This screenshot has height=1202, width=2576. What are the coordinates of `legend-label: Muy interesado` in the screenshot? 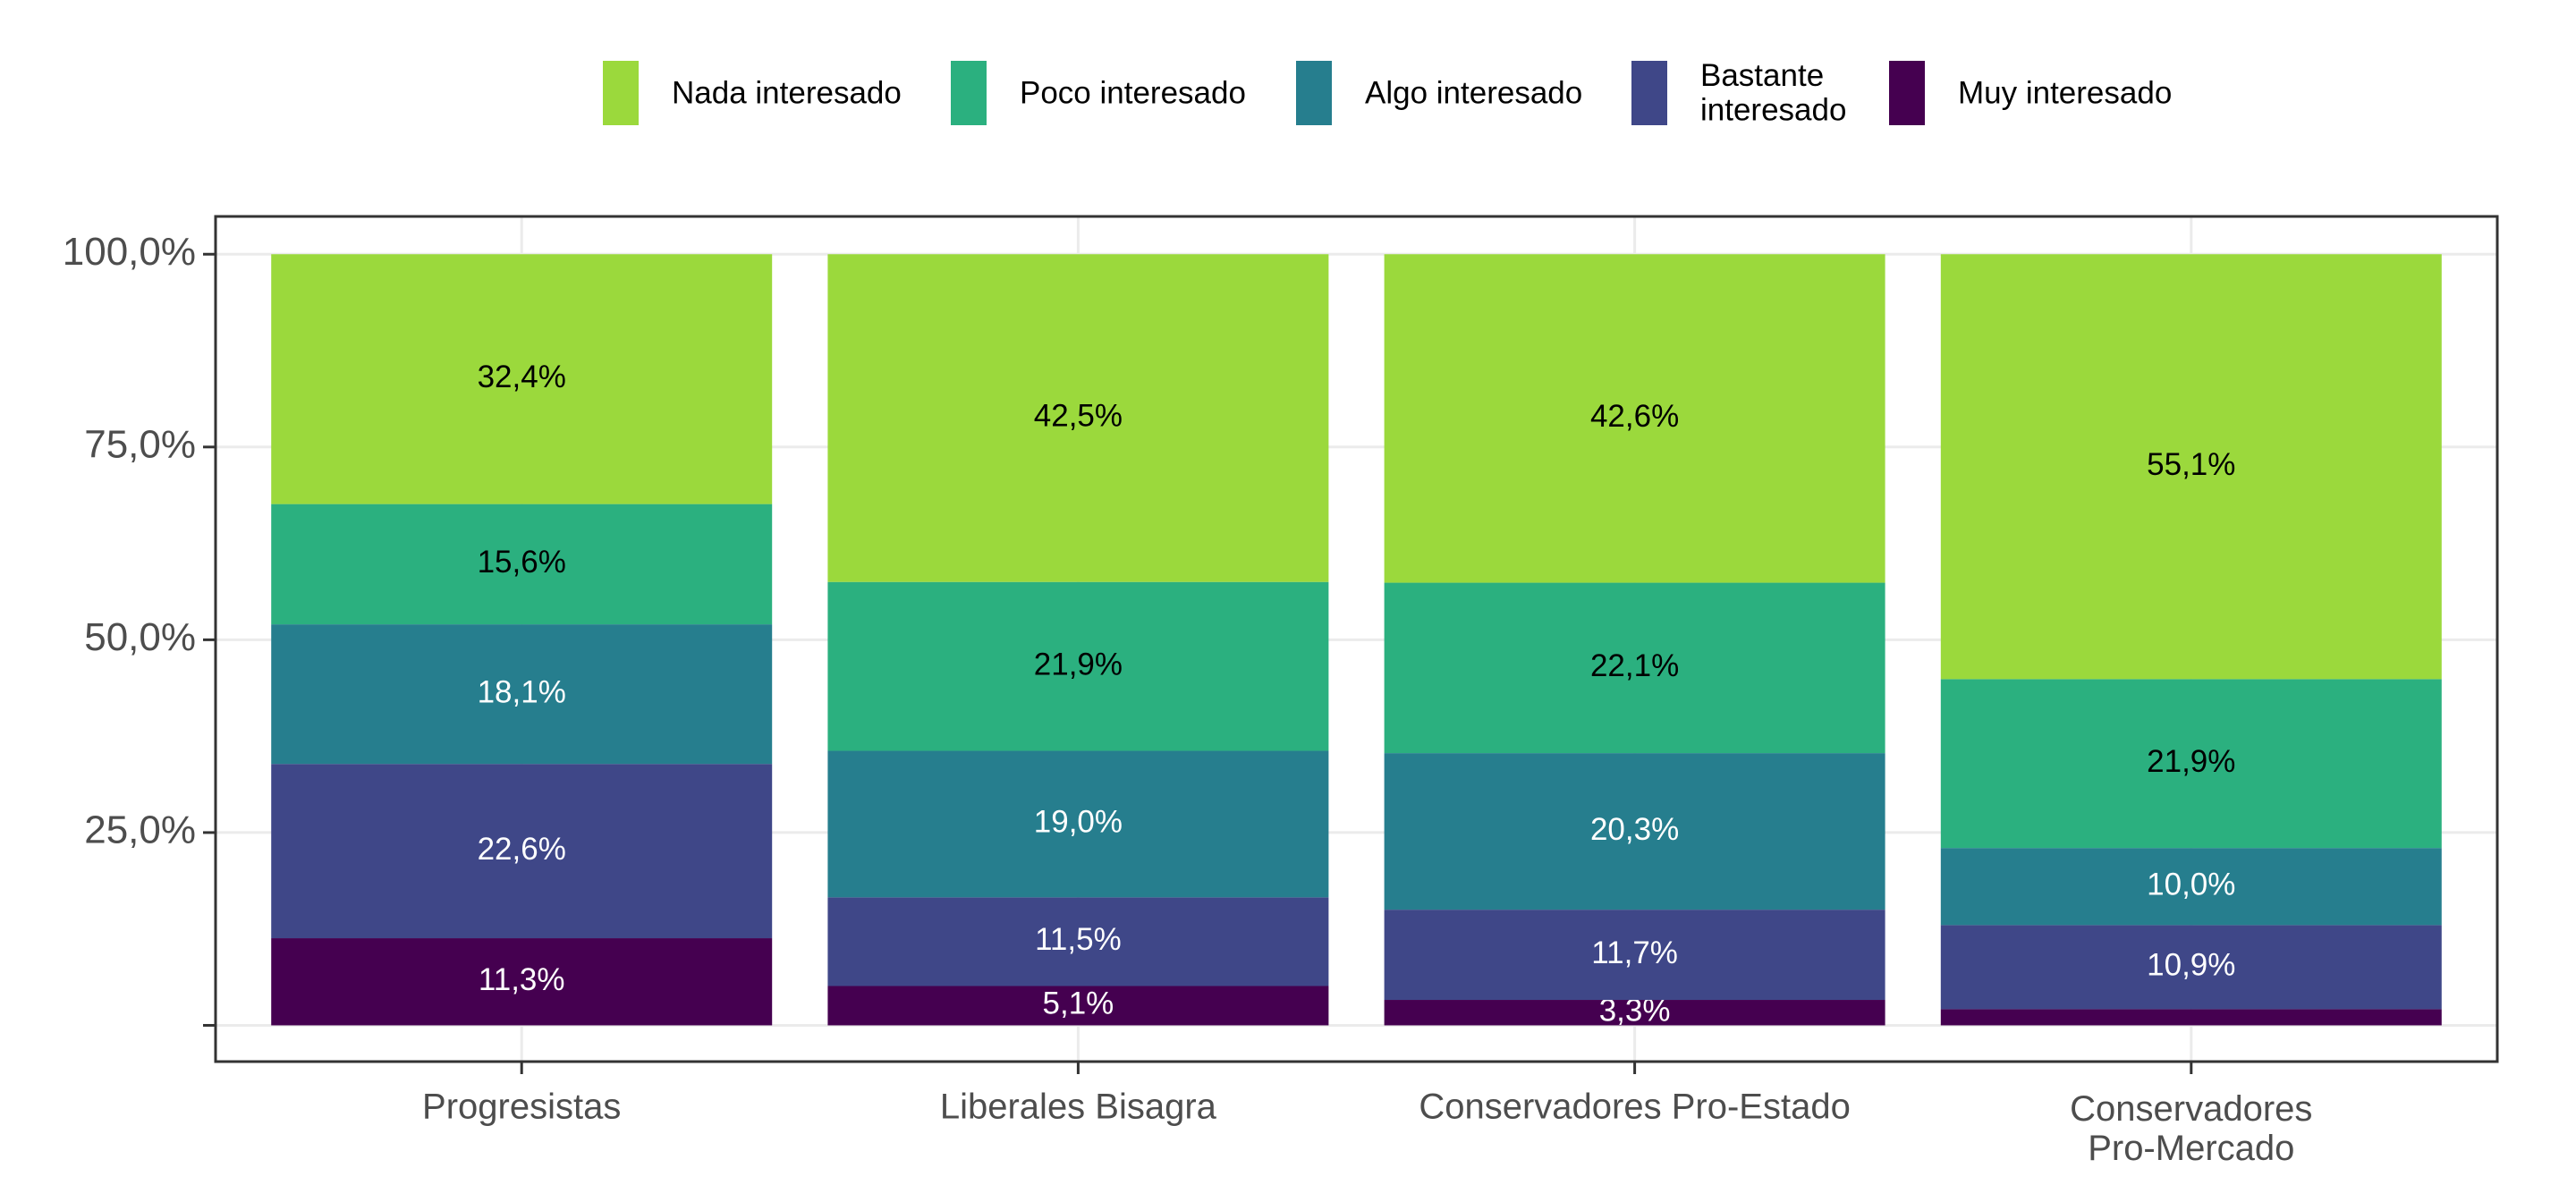 It's located at (2065, 92).